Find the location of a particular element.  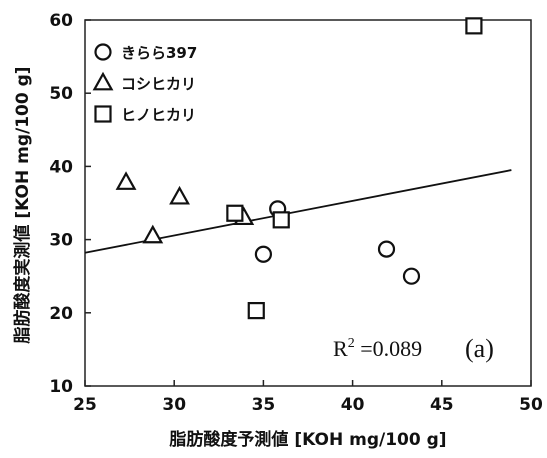

r-squared-annotation: R2 =0.089 is located at coordinates (377, 348).